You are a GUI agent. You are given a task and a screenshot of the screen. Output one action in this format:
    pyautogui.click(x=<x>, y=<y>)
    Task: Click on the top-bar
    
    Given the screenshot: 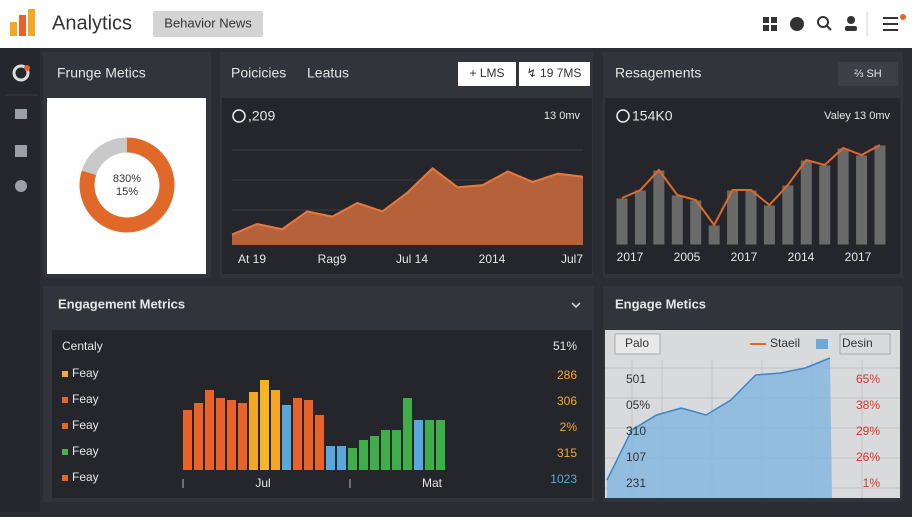 What is the action you would take?
    pyautogui.click(x=456, y=24)
    